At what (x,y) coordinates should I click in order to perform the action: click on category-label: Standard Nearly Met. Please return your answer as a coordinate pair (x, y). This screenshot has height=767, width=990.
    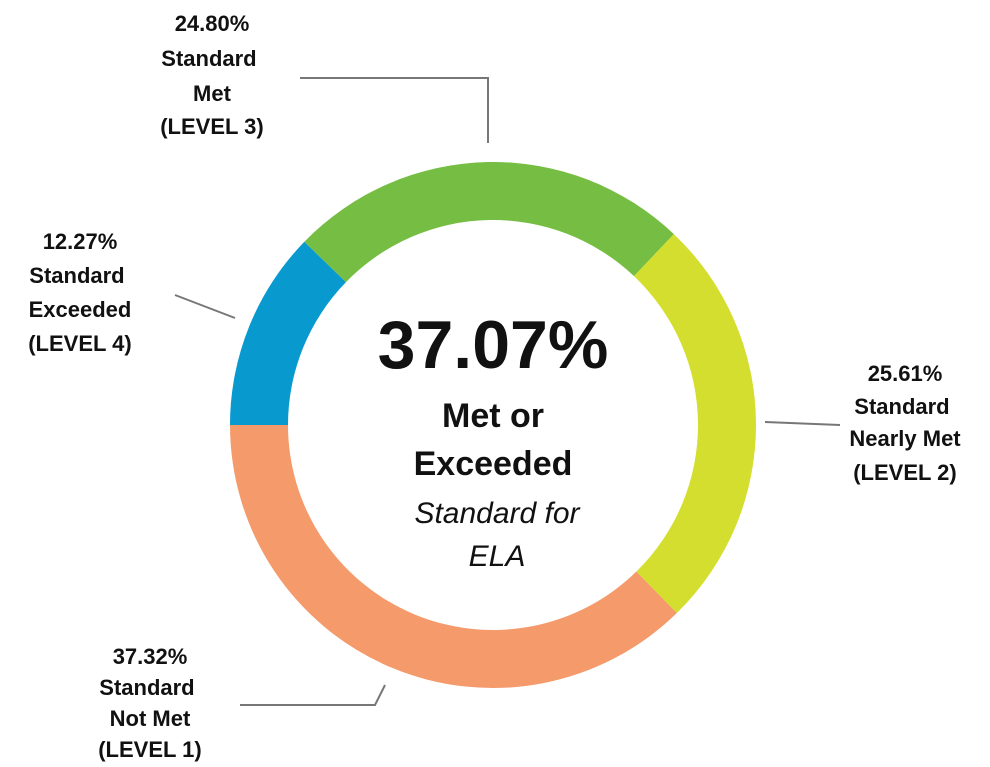
    Looking at the image, I should click on (905, 422).